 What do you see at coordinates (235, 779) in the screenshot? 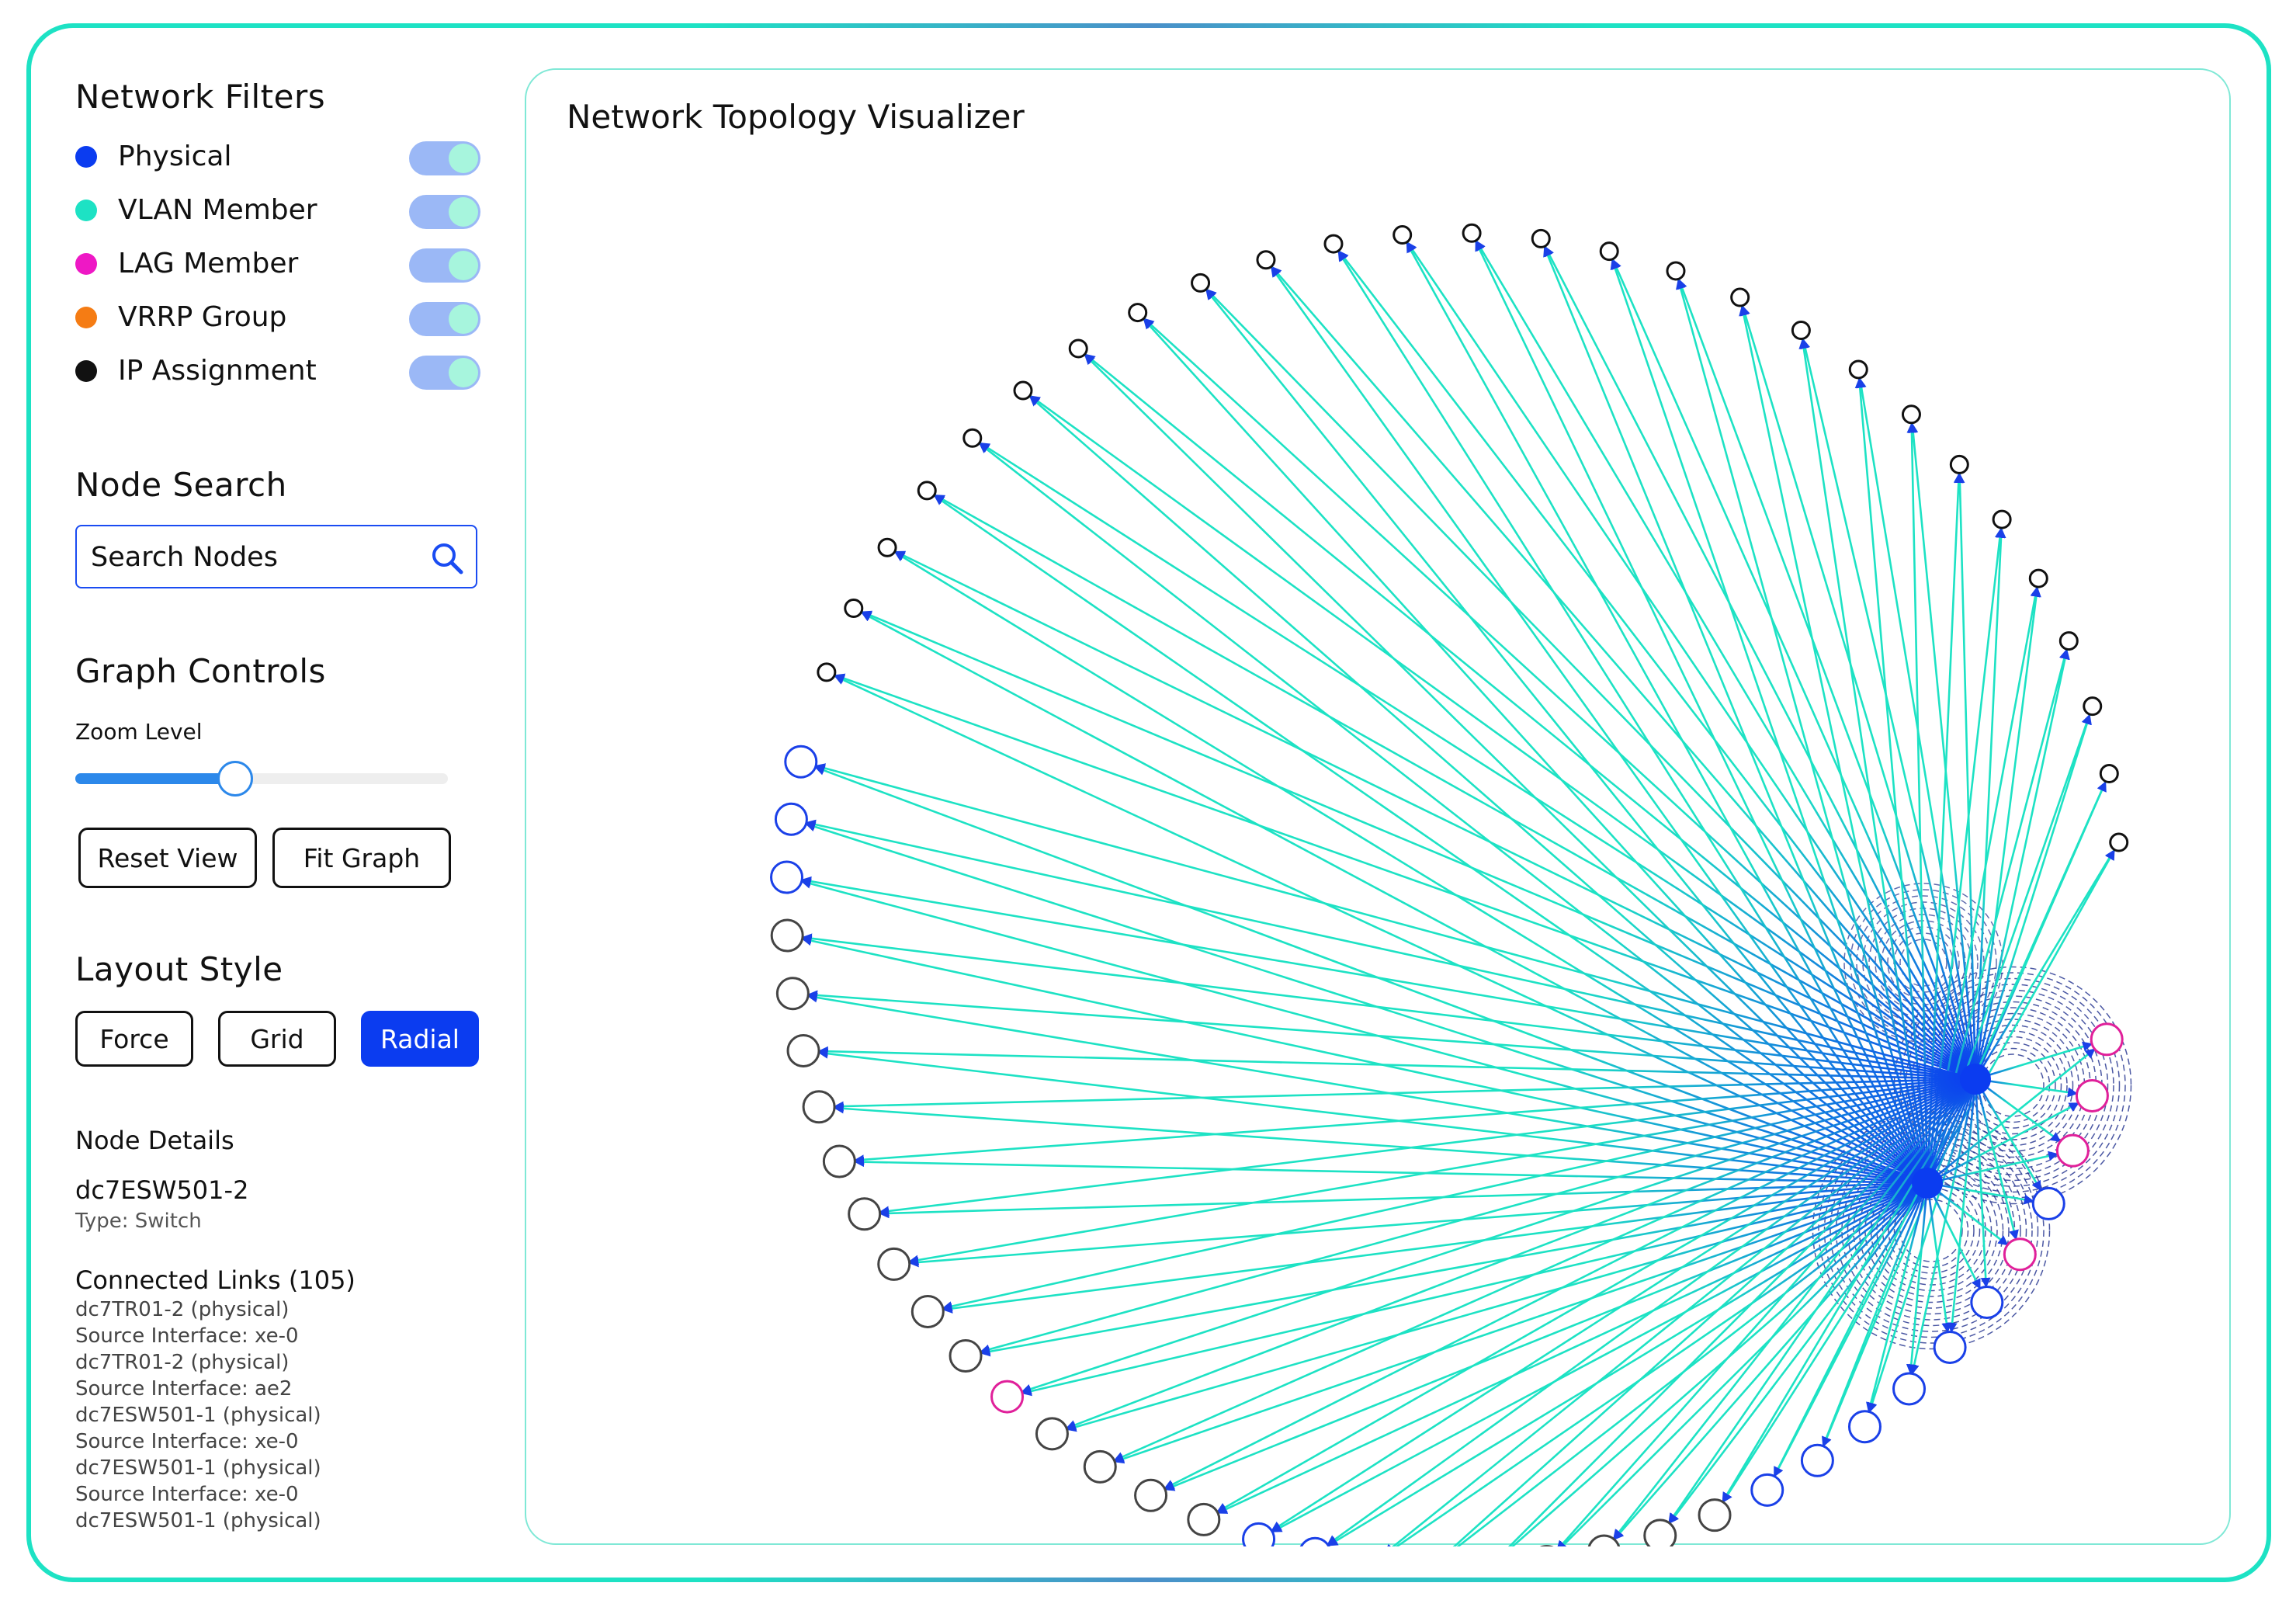
I see `zoom-slider-thumb` at bounding box center [235, 779].